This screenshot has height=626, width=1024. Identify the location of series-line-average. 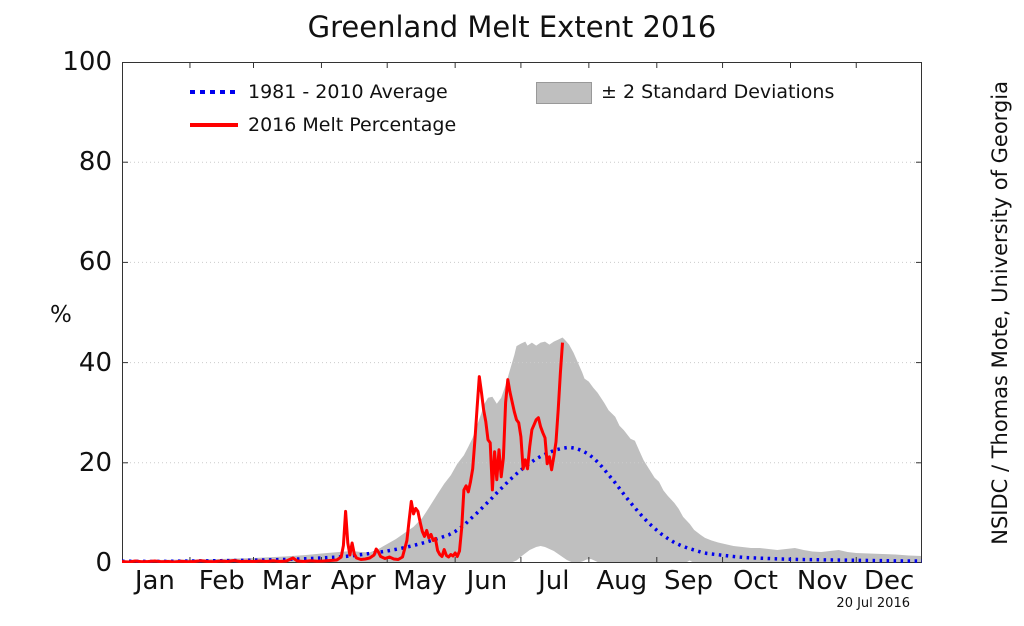
(522, 504).